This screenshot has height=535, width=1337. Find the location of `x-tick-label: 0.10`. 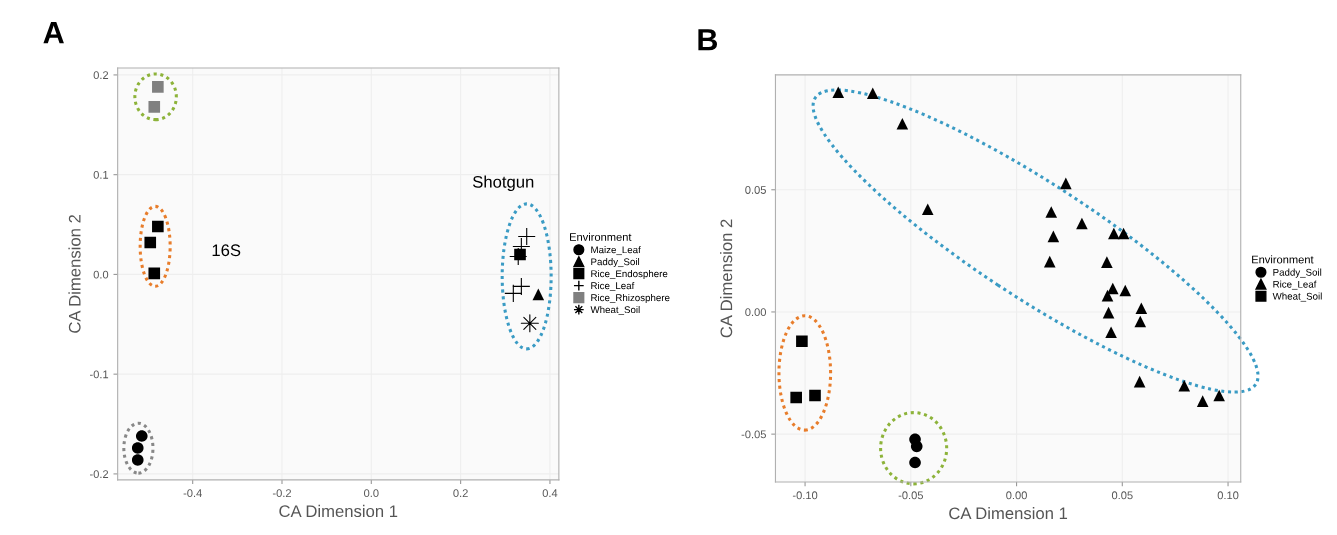

x-tick-label: 0.10 is located at coordinates (1228, 495).